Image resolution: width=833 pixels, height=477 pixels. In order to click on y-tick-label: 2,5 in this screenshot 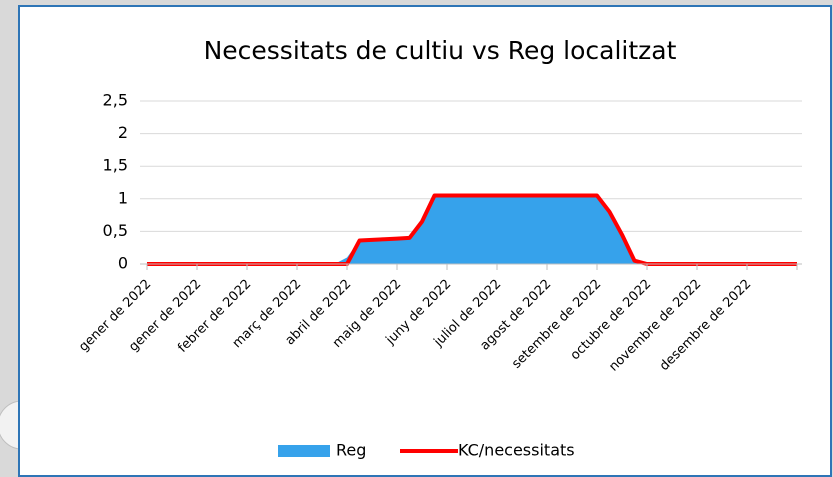, I will do `click(115, 100)`.